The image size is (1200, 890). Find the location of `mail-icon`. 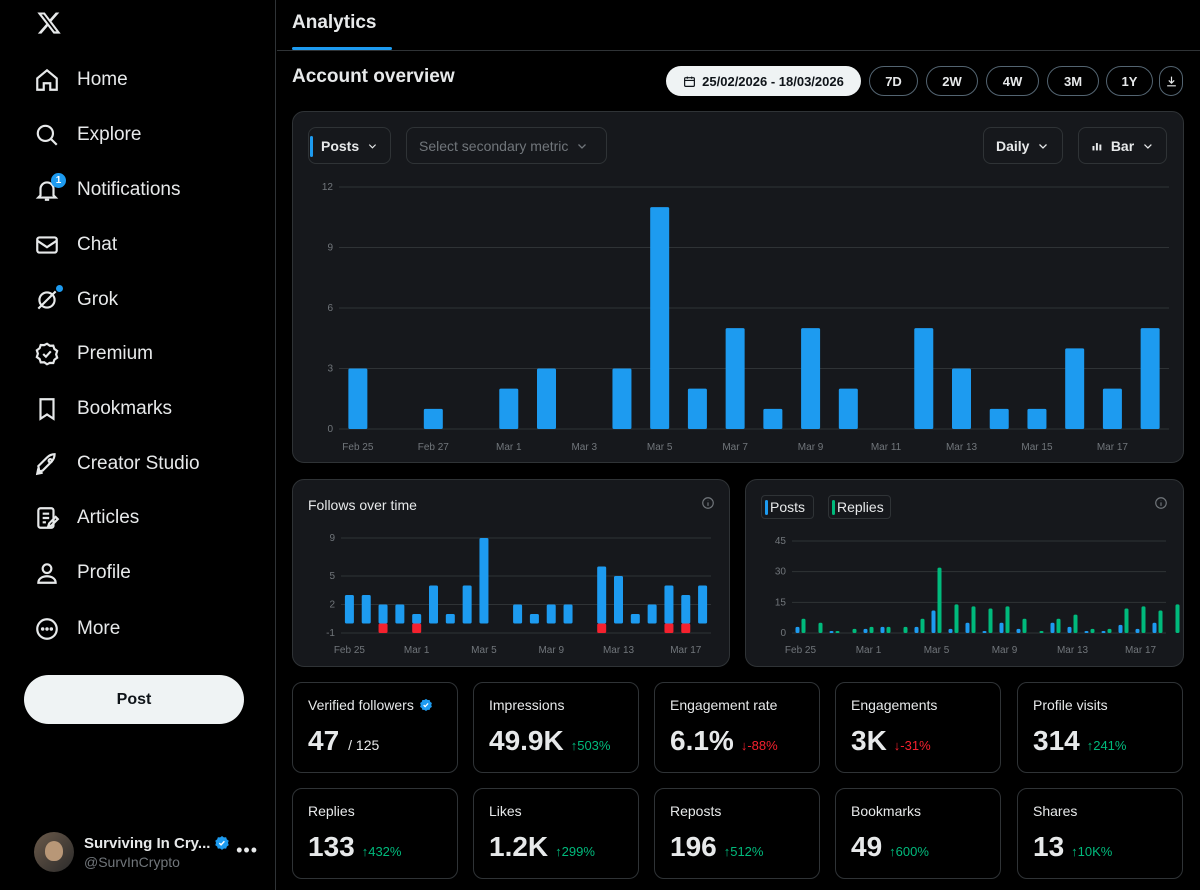

mail-icon is located at coordinates (47, 245).